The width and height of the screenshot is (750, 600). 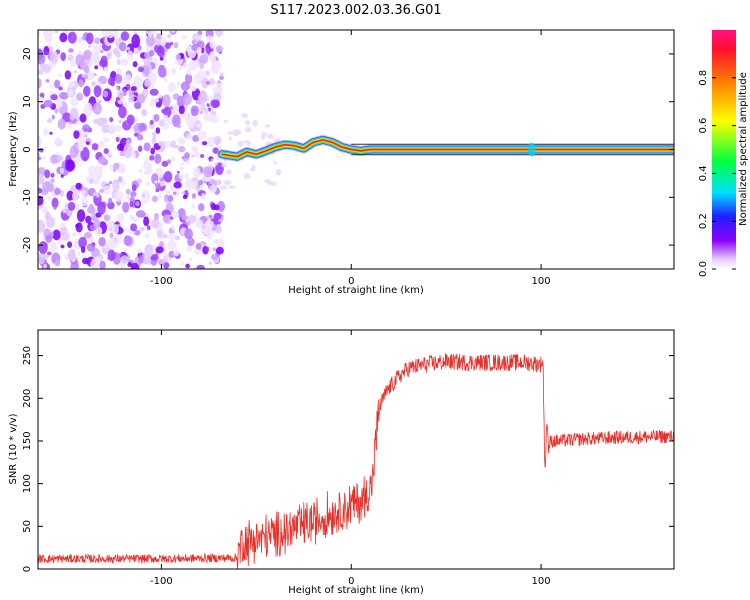 I want to click on colorbar-tick-label: 0.4, so click(x=703, y=173).